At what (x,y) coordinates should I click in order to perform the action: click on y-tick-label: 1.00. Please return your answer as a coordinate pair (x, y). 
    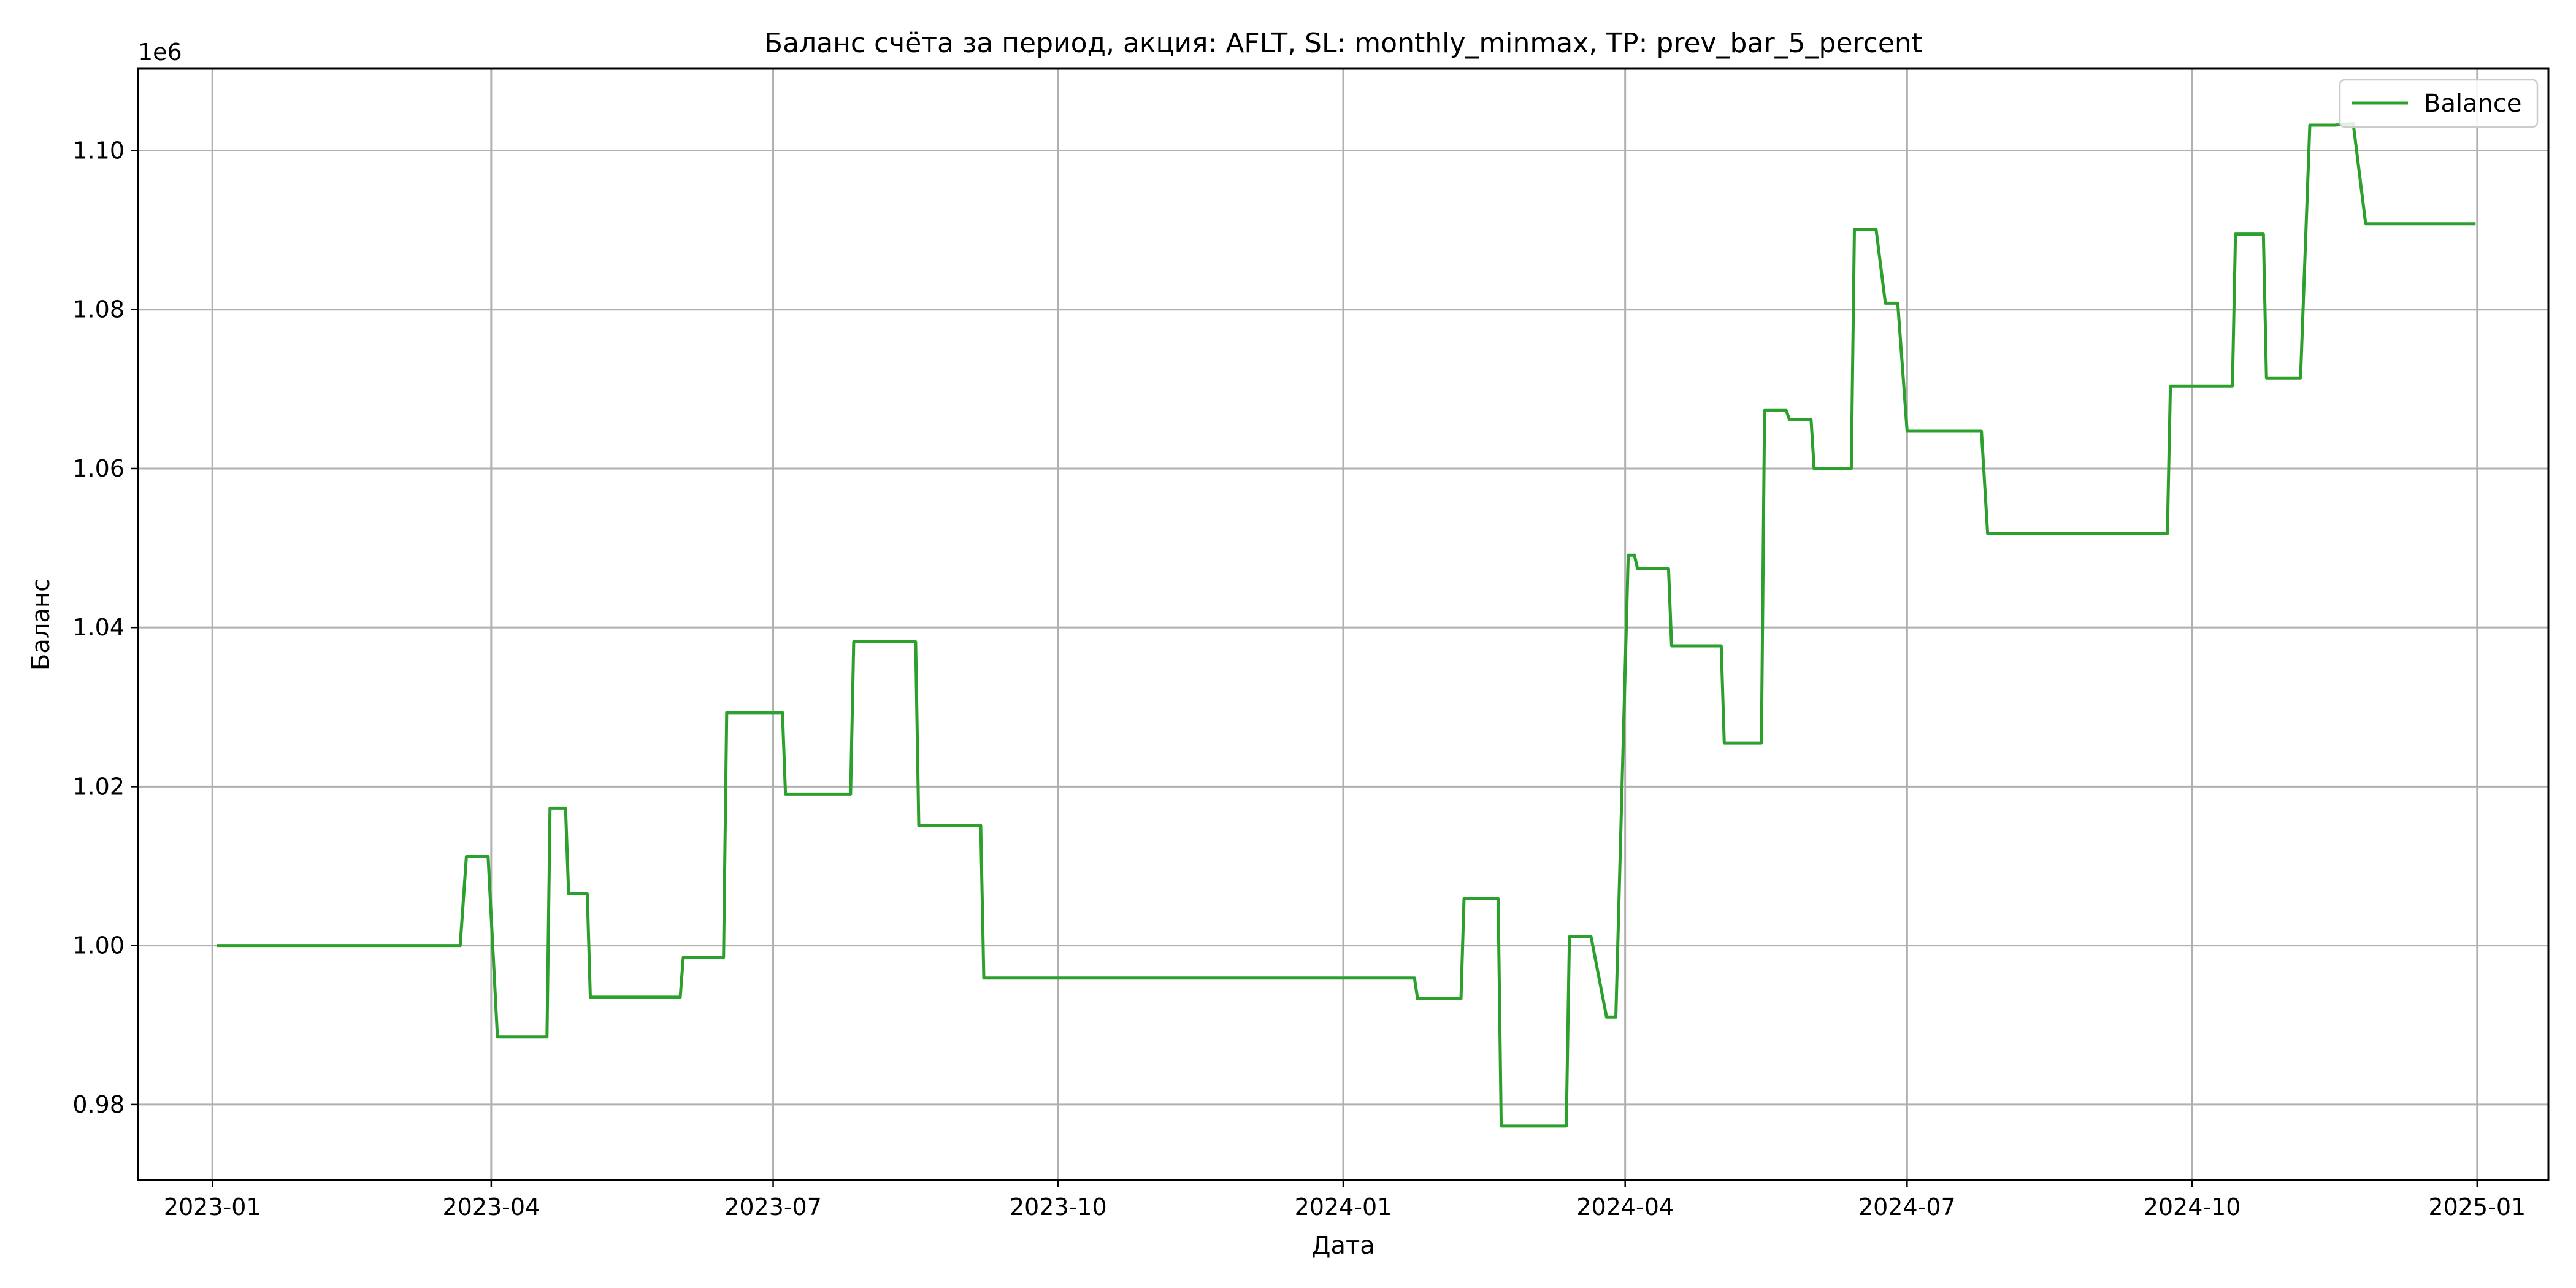
    Looking at the image, I should click on (98, 945).